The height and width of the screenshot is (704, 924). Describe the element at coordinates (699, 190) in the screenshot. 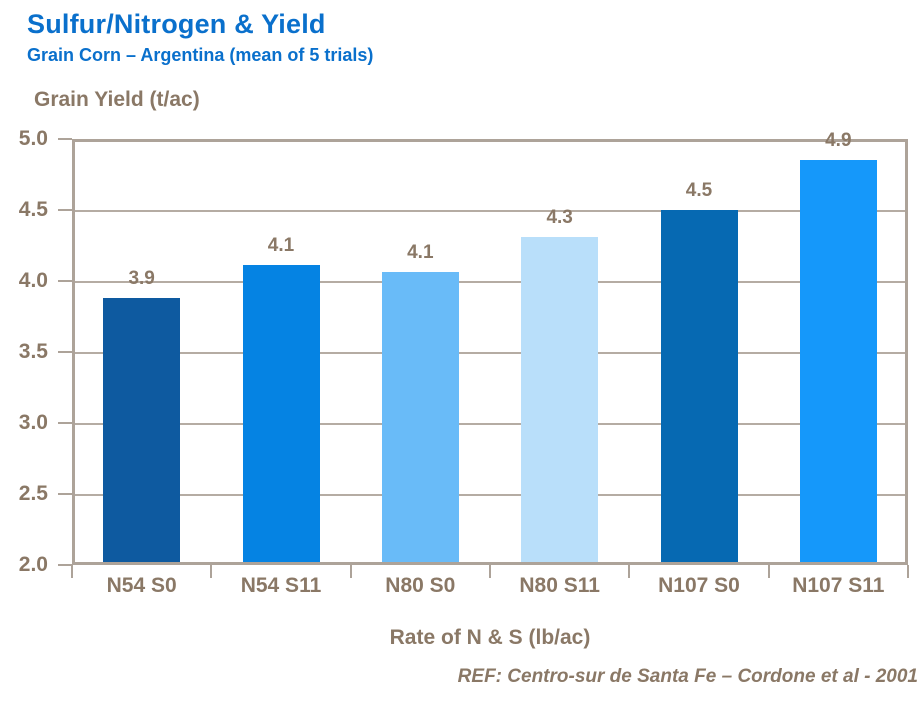

I see `bar-value-label: 4.5` at that location.